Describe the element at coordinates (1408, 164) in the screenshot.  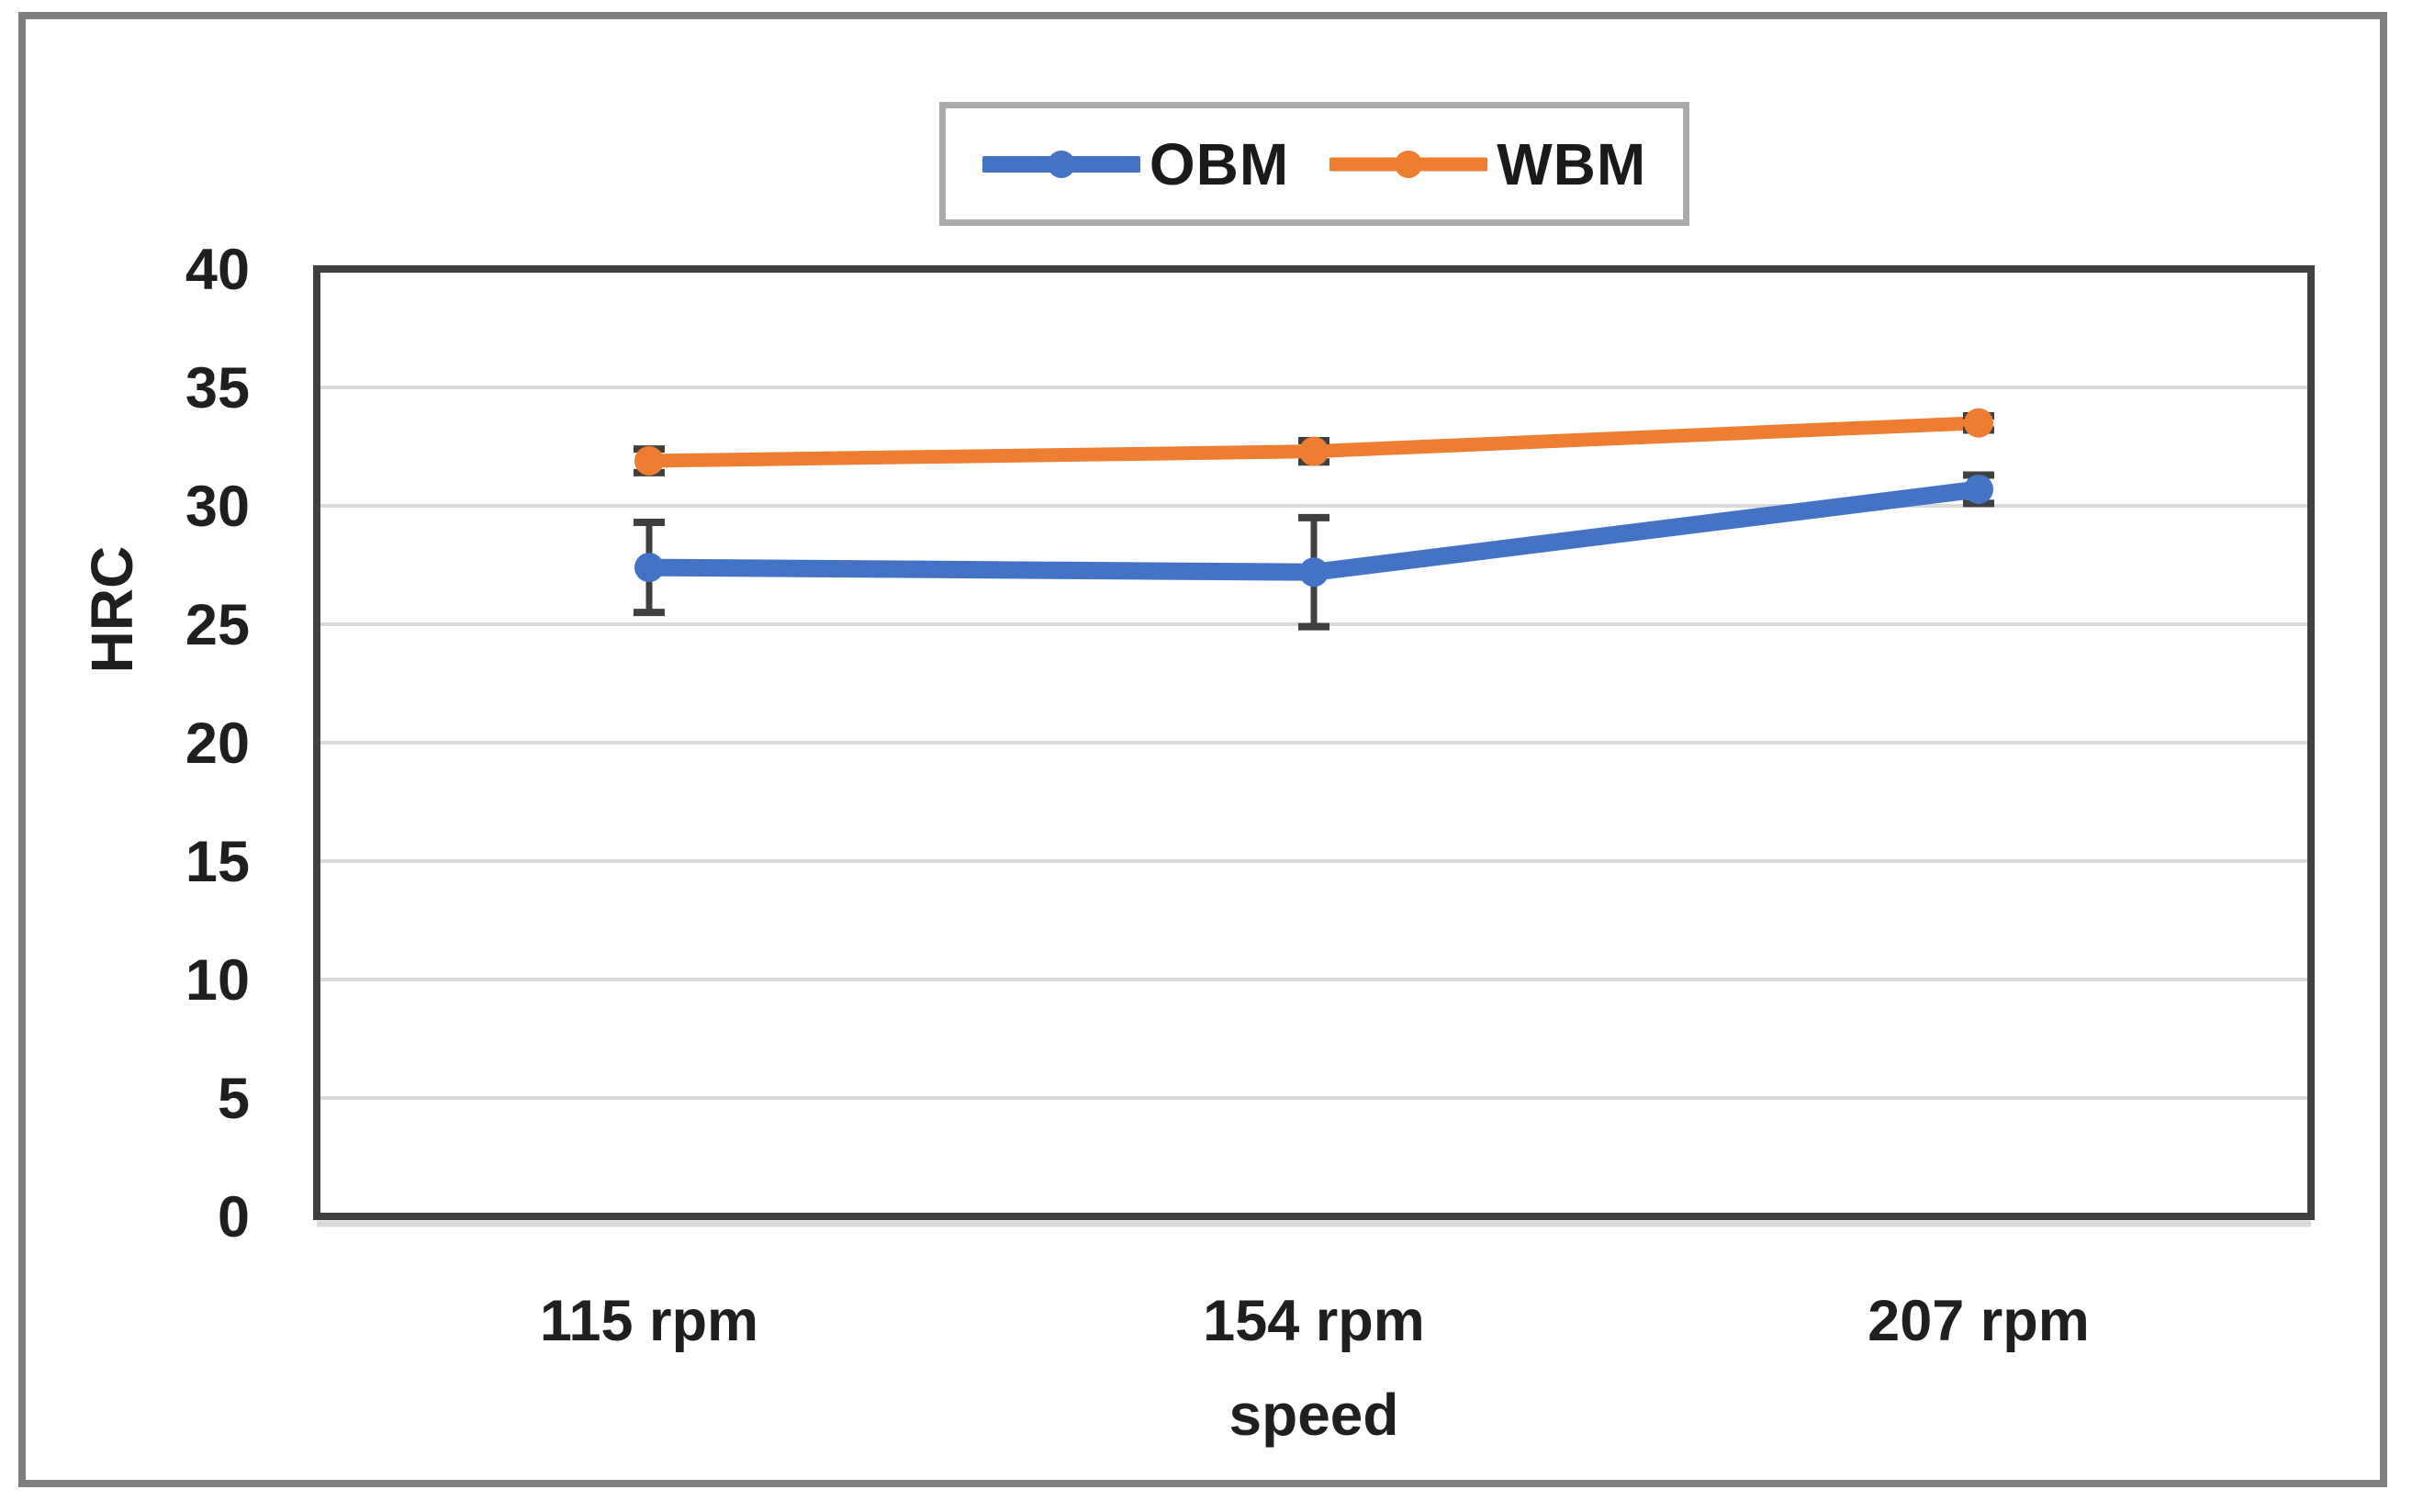
I see `legend-line-sample-wbm` at that location.